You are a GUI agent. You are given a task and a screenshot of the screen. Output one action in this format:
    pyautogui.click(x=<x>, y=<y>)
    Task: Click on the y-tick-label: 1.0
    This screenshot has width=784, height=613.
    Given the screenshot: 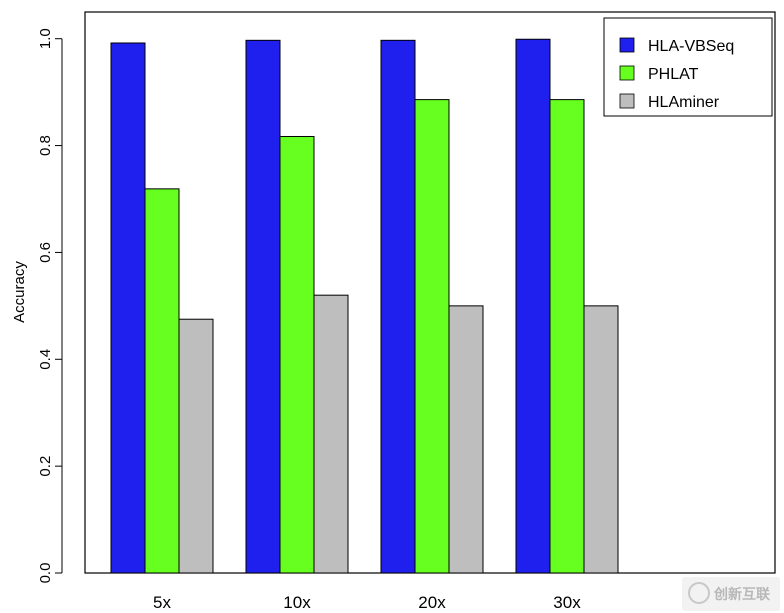 What is the action you would take?
    pyautogui.click(x=45, y=38)
    